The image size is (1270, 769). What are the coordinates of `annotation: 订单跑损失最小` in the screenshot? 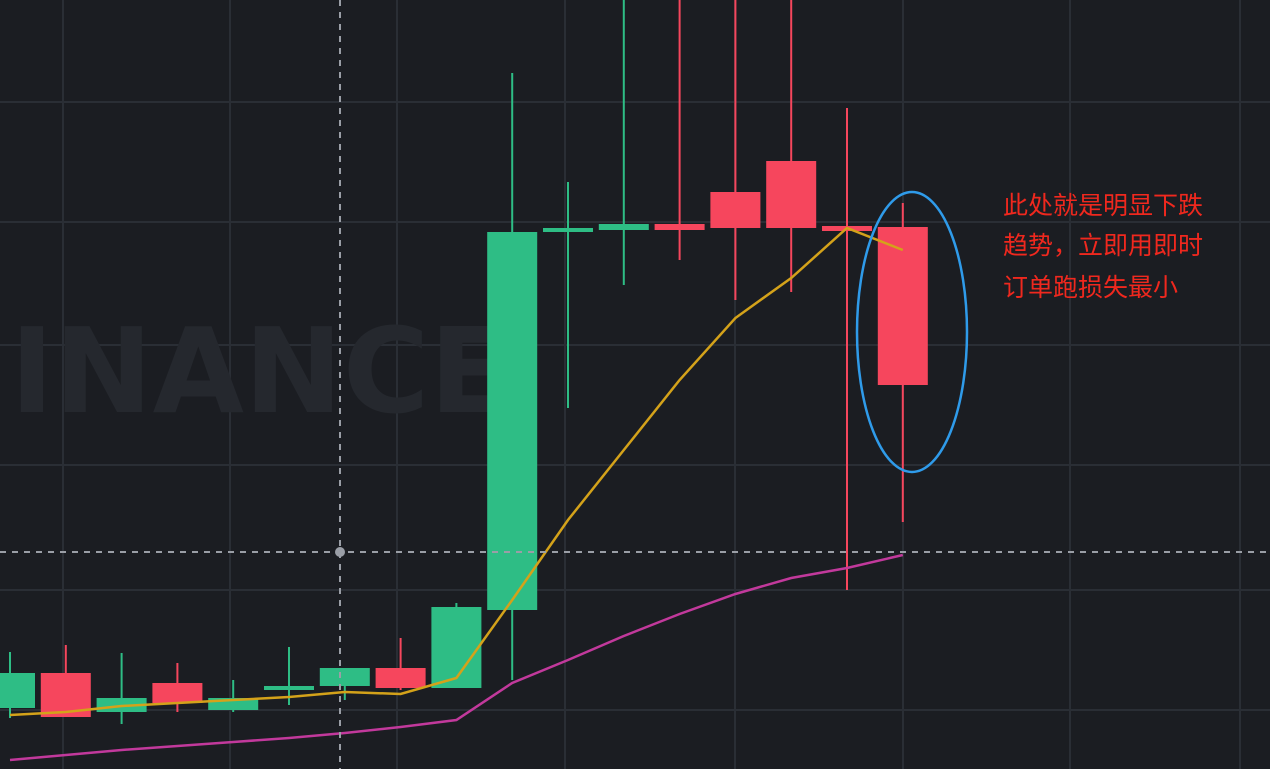 It's located at (1090, 287).